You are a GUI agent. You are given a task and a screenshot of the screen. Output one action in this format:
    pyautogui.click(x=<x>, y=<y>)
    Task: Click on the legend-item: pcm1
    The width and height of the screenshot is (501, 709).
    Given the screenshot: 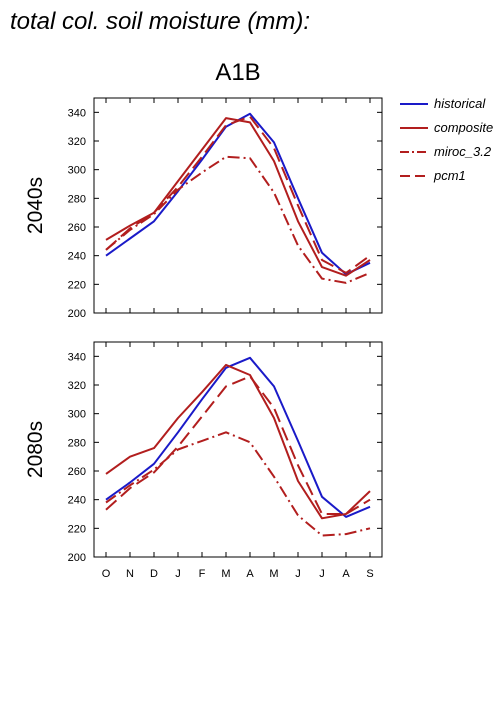 What is the action you would take?
    pyautogui.click(x=449, y=175)
    